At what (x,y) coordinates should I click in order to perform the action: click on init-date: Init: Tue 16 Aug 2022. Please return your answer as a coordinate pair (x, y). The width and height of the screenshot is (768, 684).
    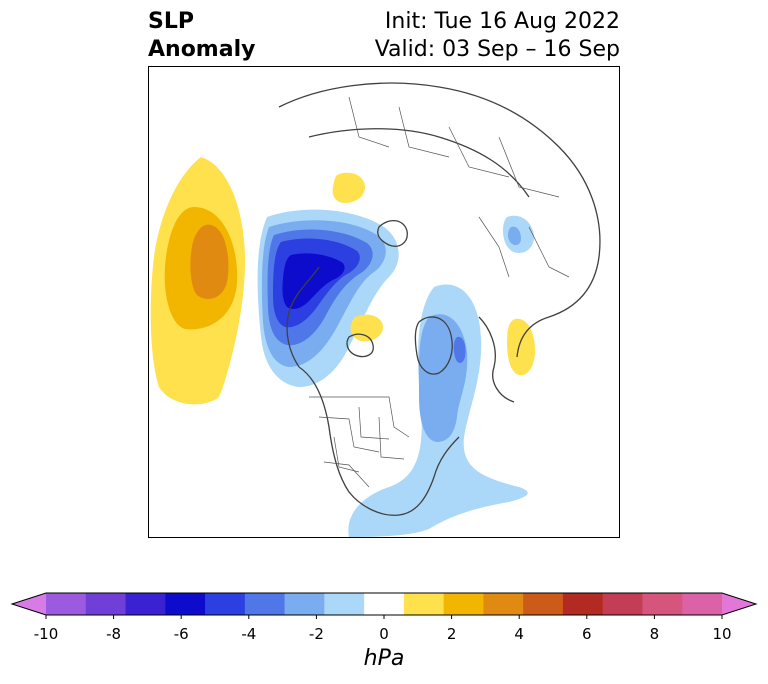
    Looking at the image, I should click on (502, 21).